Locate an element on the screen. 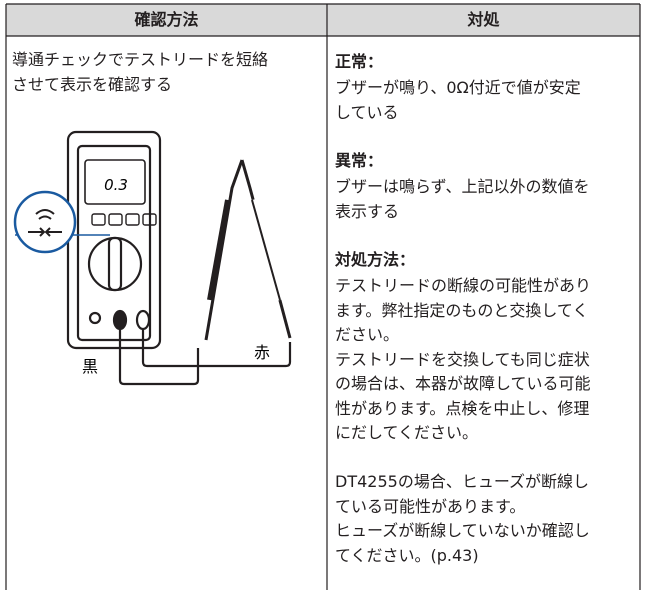 The height and width of the screenshot is (590, 645). text-line: 性があります。点検を中止し、修理 is located at coordinates (462, 408).